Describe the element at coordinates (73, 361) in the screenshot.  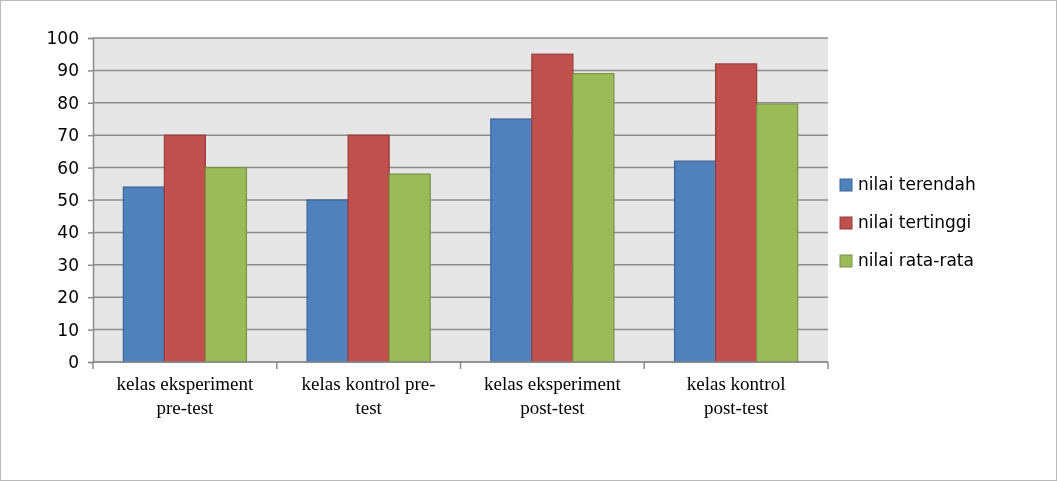
I see `y-tick-label: 0` at that location.